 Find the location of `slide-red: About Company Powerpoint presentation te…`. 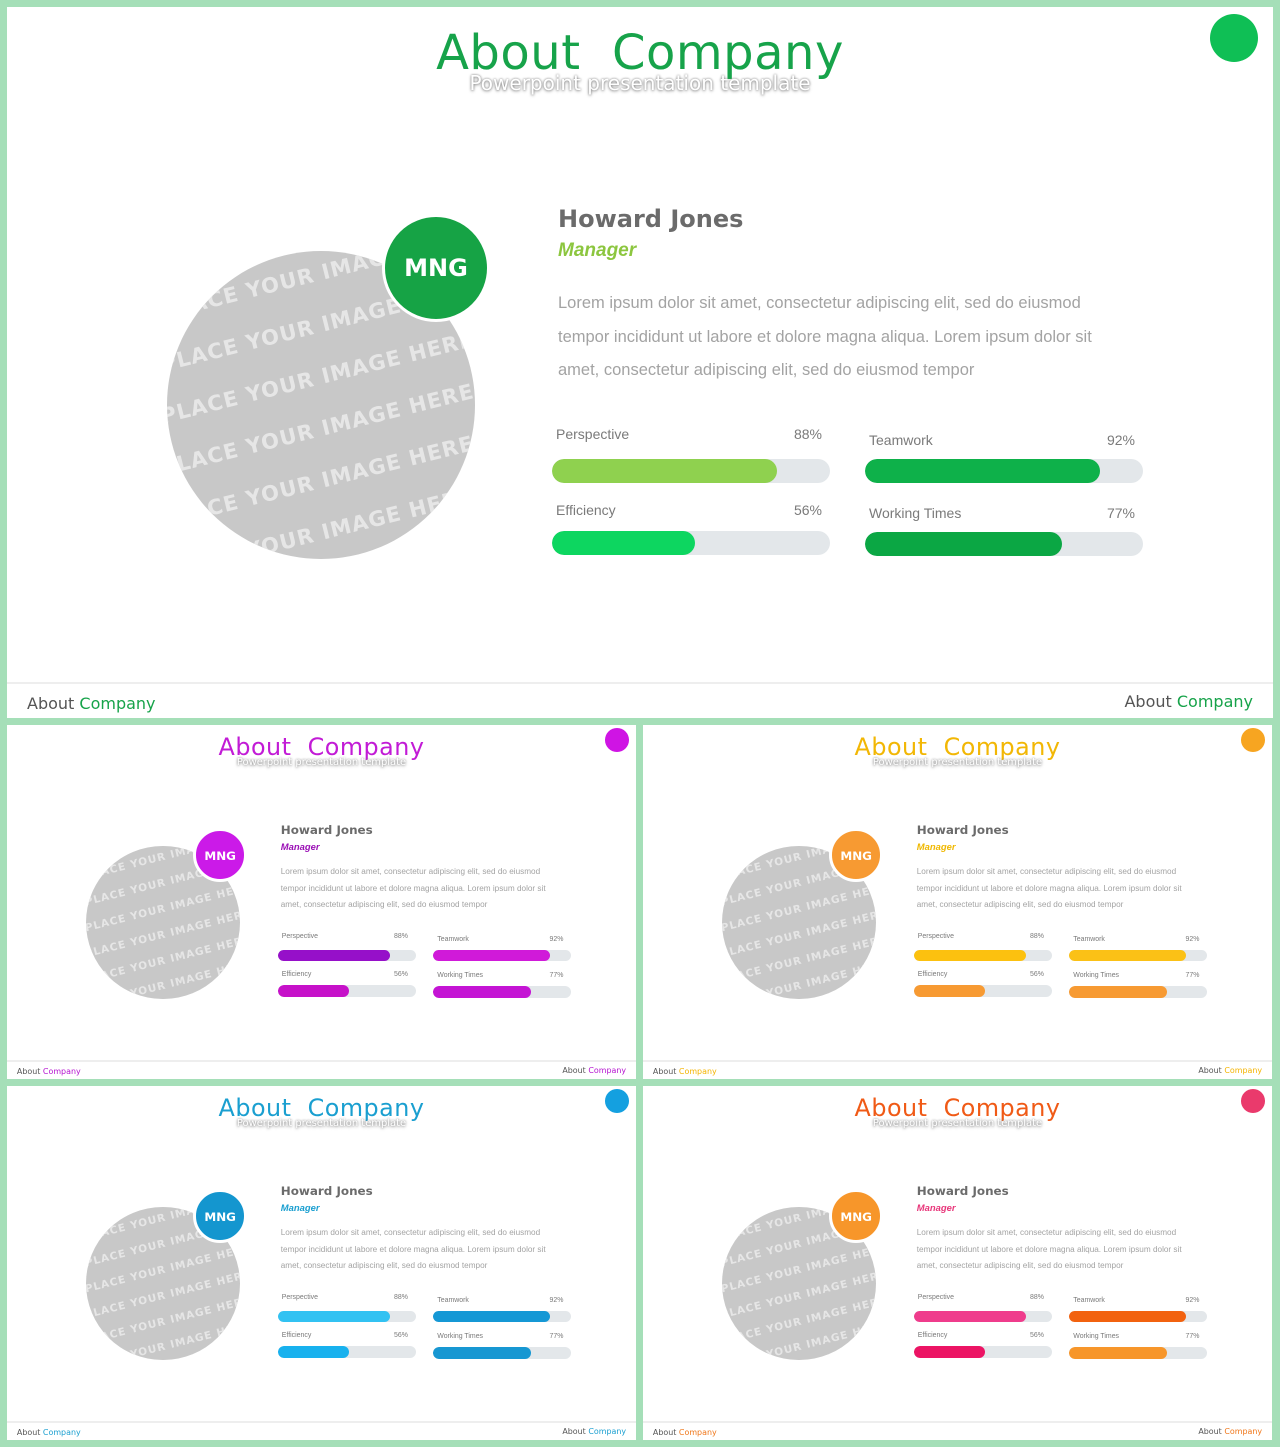

slide-red: About Company Powerpoint presentation te… is located at coordinates (957, 1263).